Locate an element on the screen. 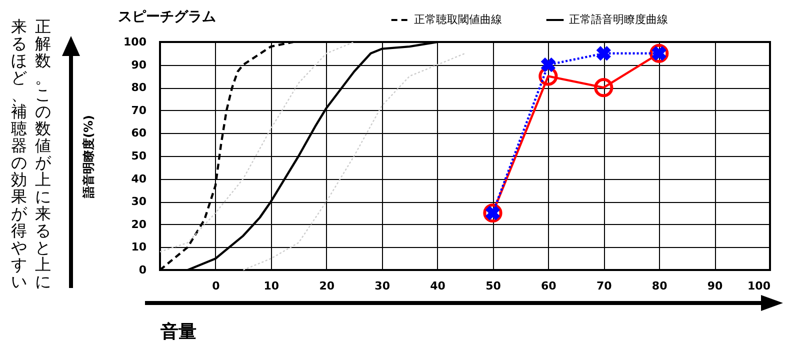 Image resolution: width=800 pixels, height=347 pixels. x-tick-label: 70 is located at coordinates (604, 286).